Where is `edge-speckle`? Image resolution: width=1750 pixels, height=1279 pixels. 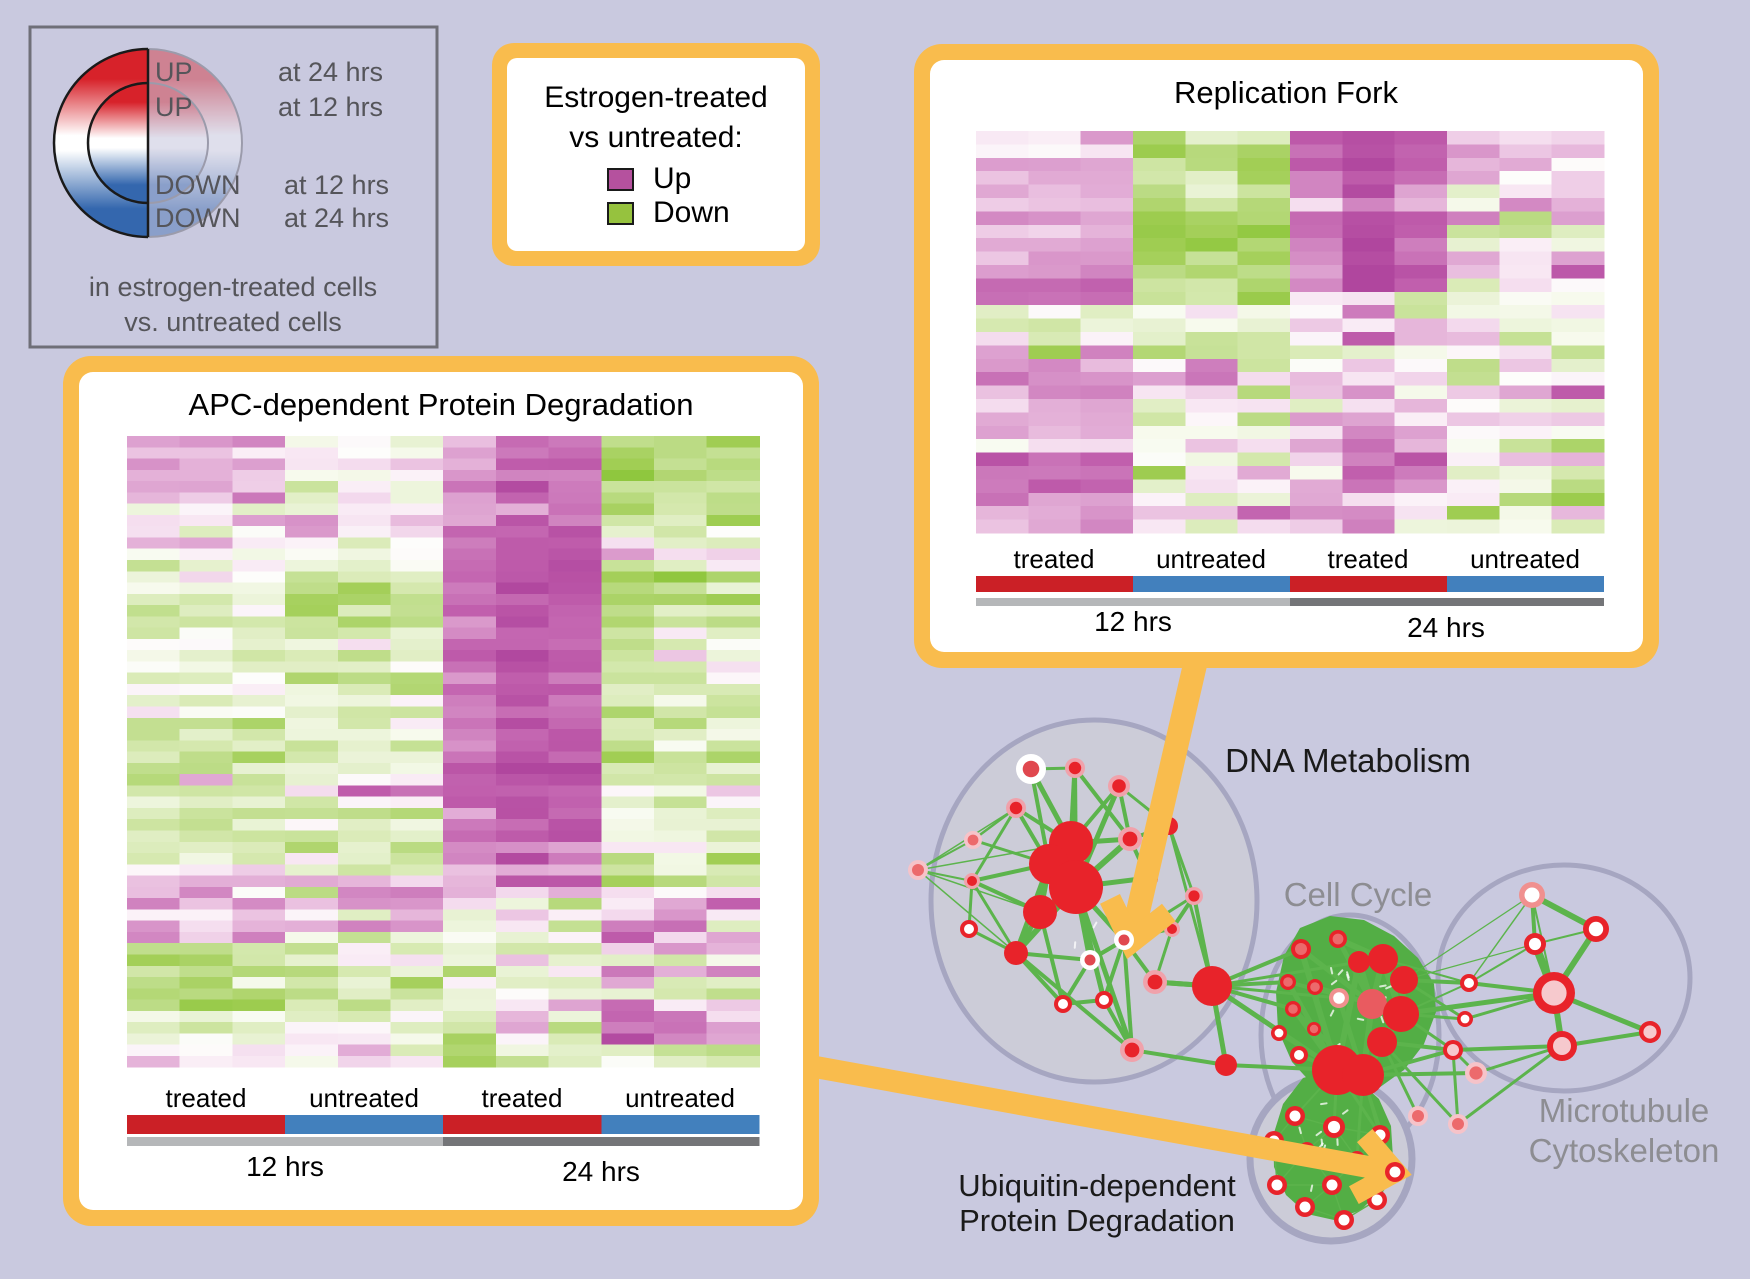
edge-speckle is located at coordinates (1340, 972).